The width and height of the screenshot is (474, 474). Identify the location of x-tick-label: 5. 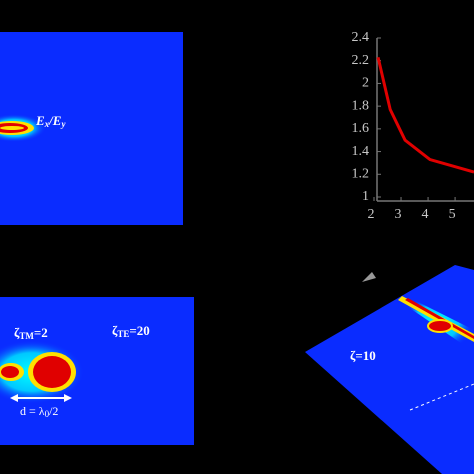
(452, 214).